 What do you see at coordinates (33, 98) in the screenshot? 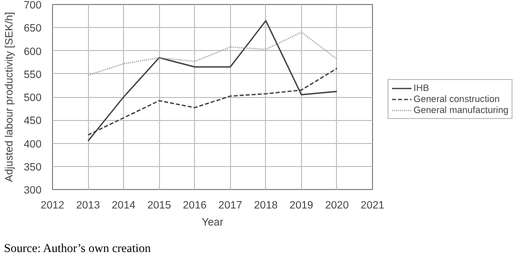
I see `y-tick-label: 500` at bounding box center [33, 98].